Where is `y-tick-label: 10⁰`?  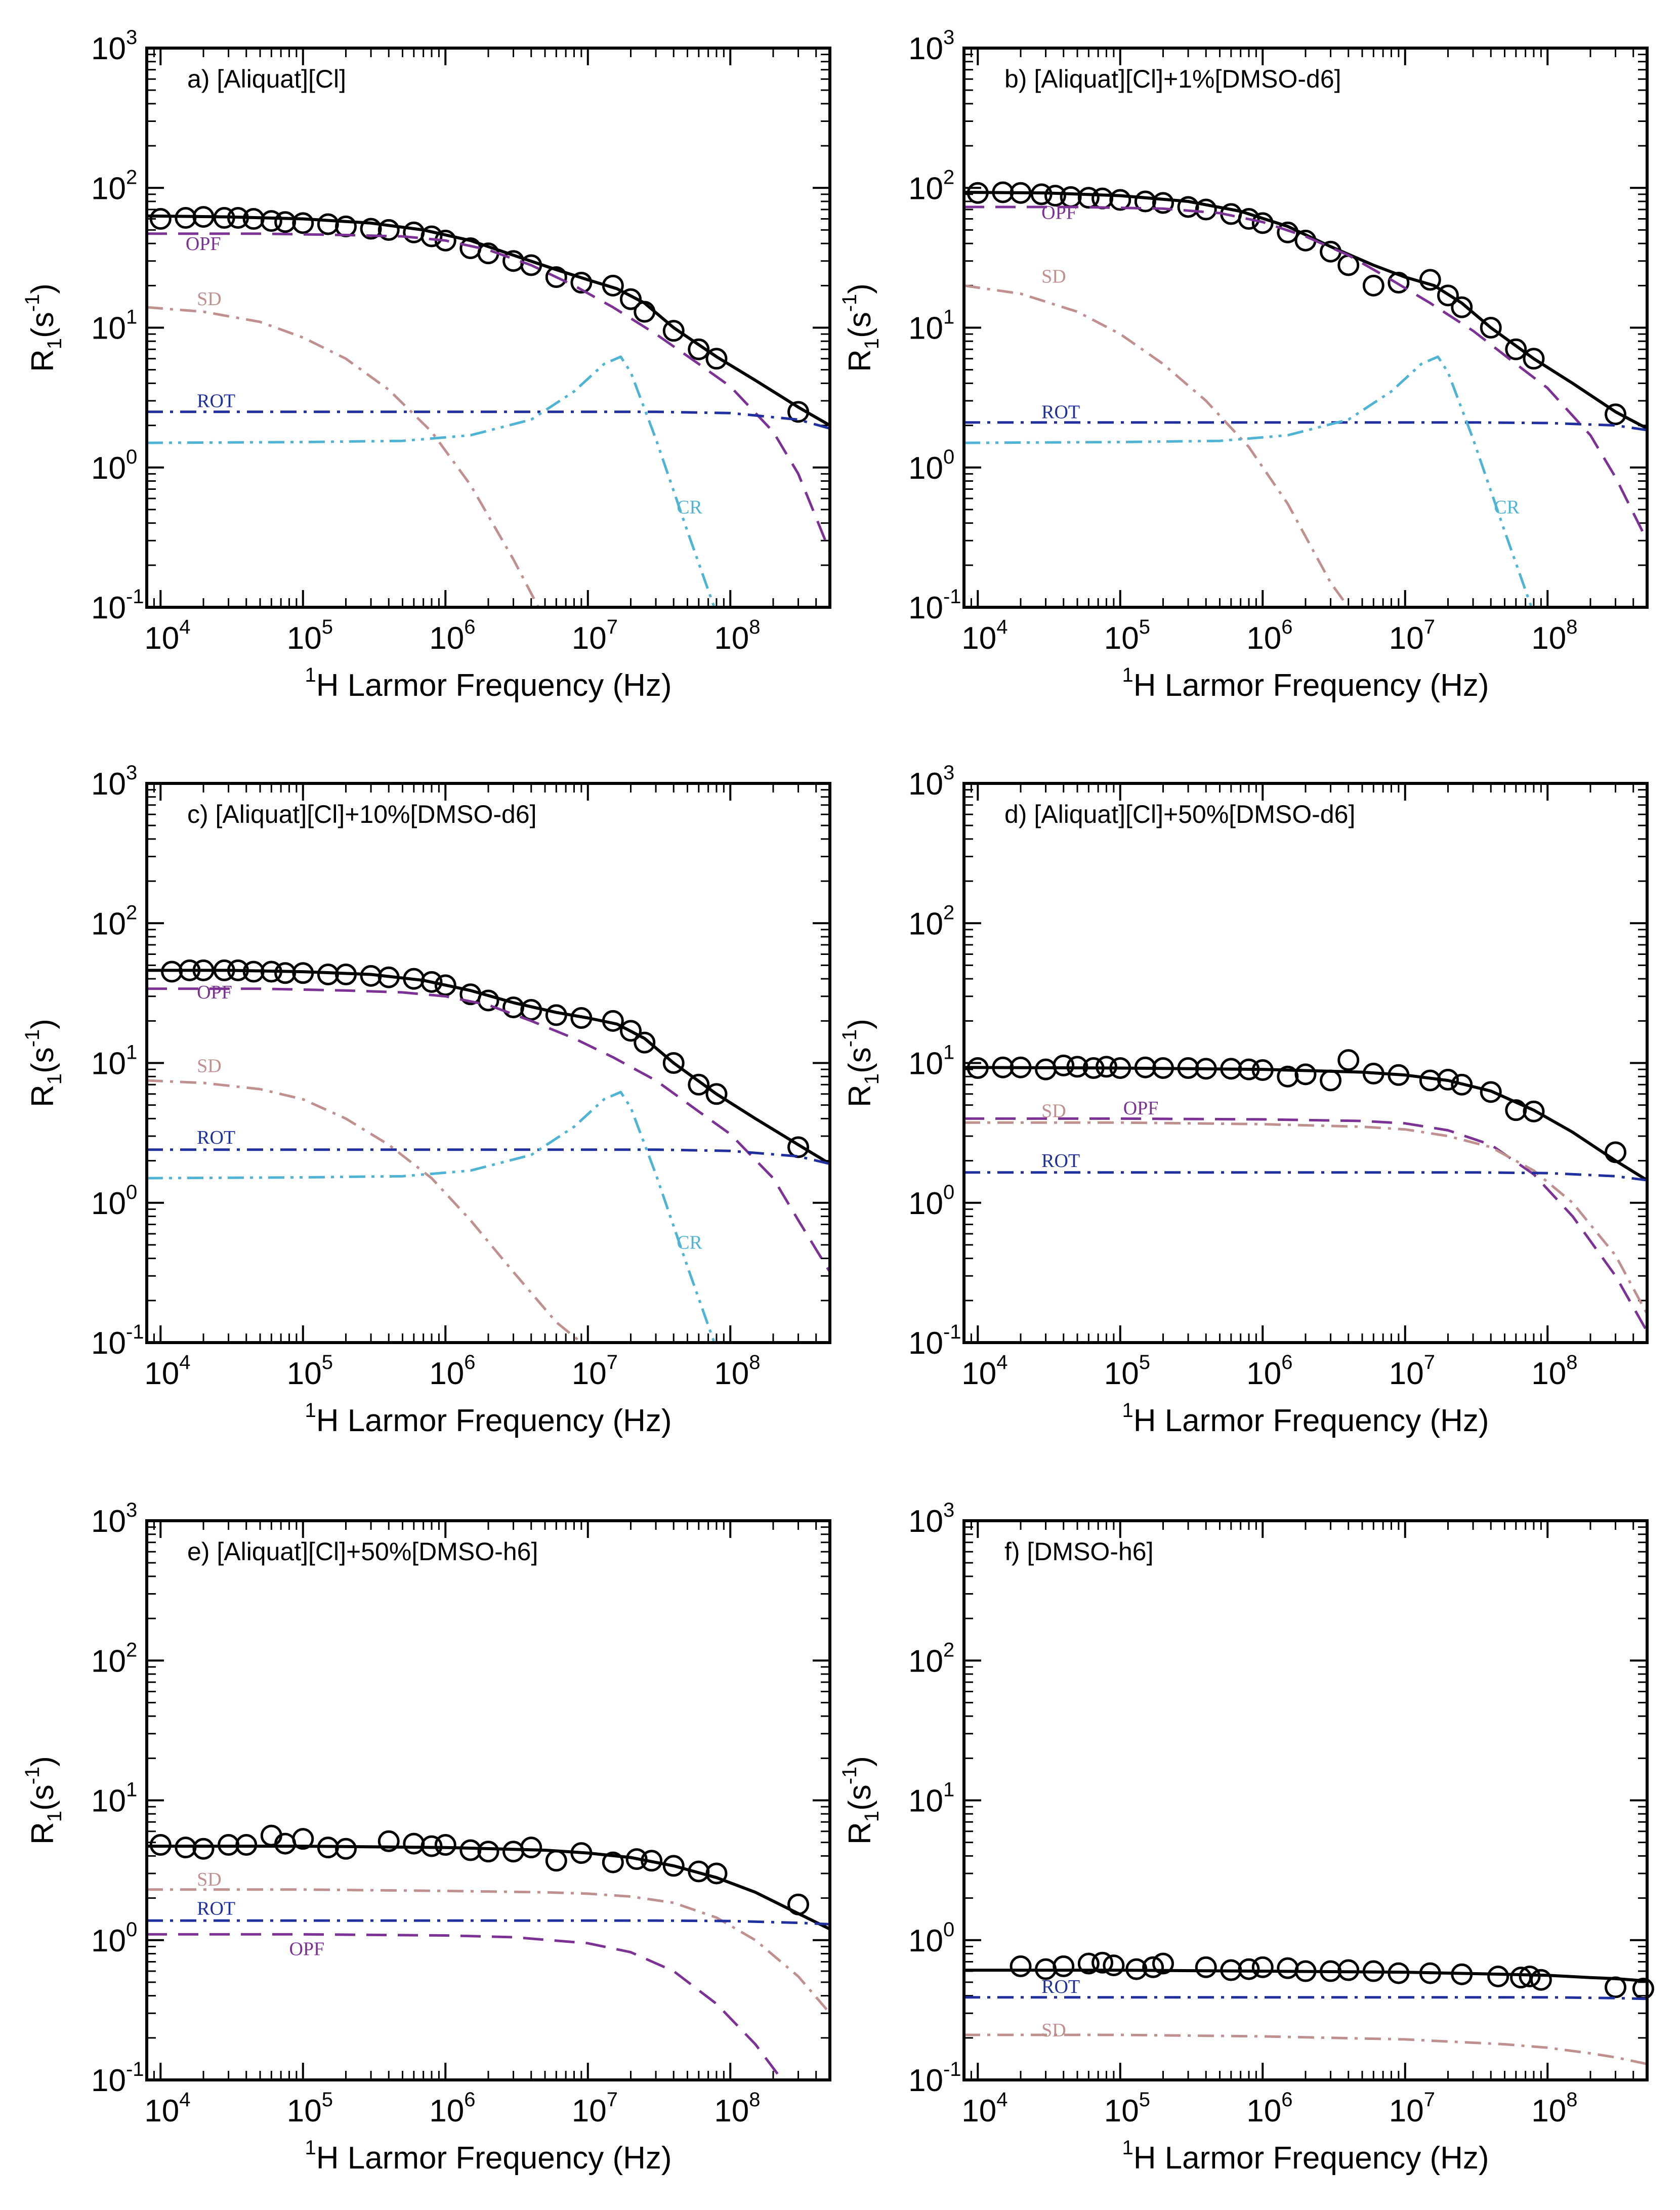
y-tick-label: 10⁰ is located at coordinates (114, 1938).